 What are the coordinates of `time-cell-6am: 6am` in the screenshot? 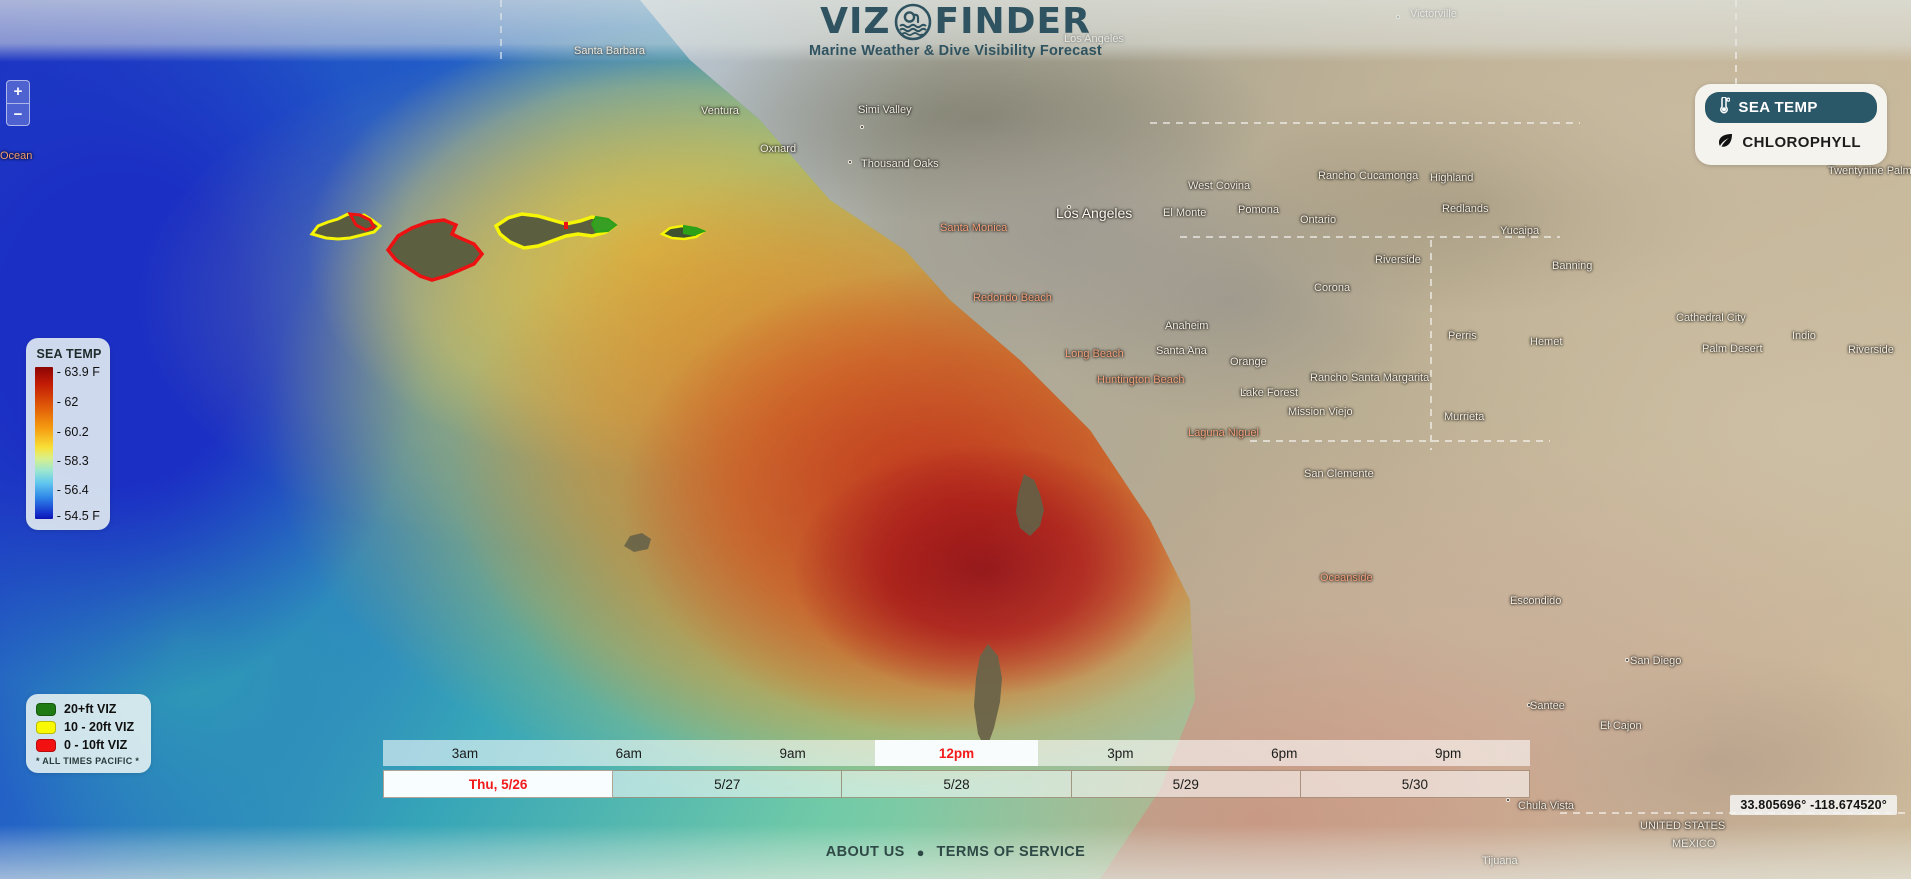 It's located at (628, 753).